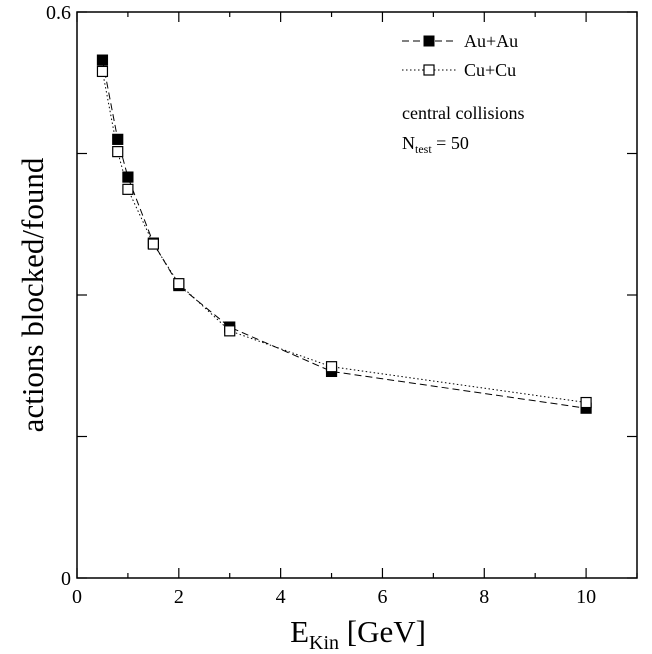  I want to click on annotation-ntest-main: N, so click(408, 143).